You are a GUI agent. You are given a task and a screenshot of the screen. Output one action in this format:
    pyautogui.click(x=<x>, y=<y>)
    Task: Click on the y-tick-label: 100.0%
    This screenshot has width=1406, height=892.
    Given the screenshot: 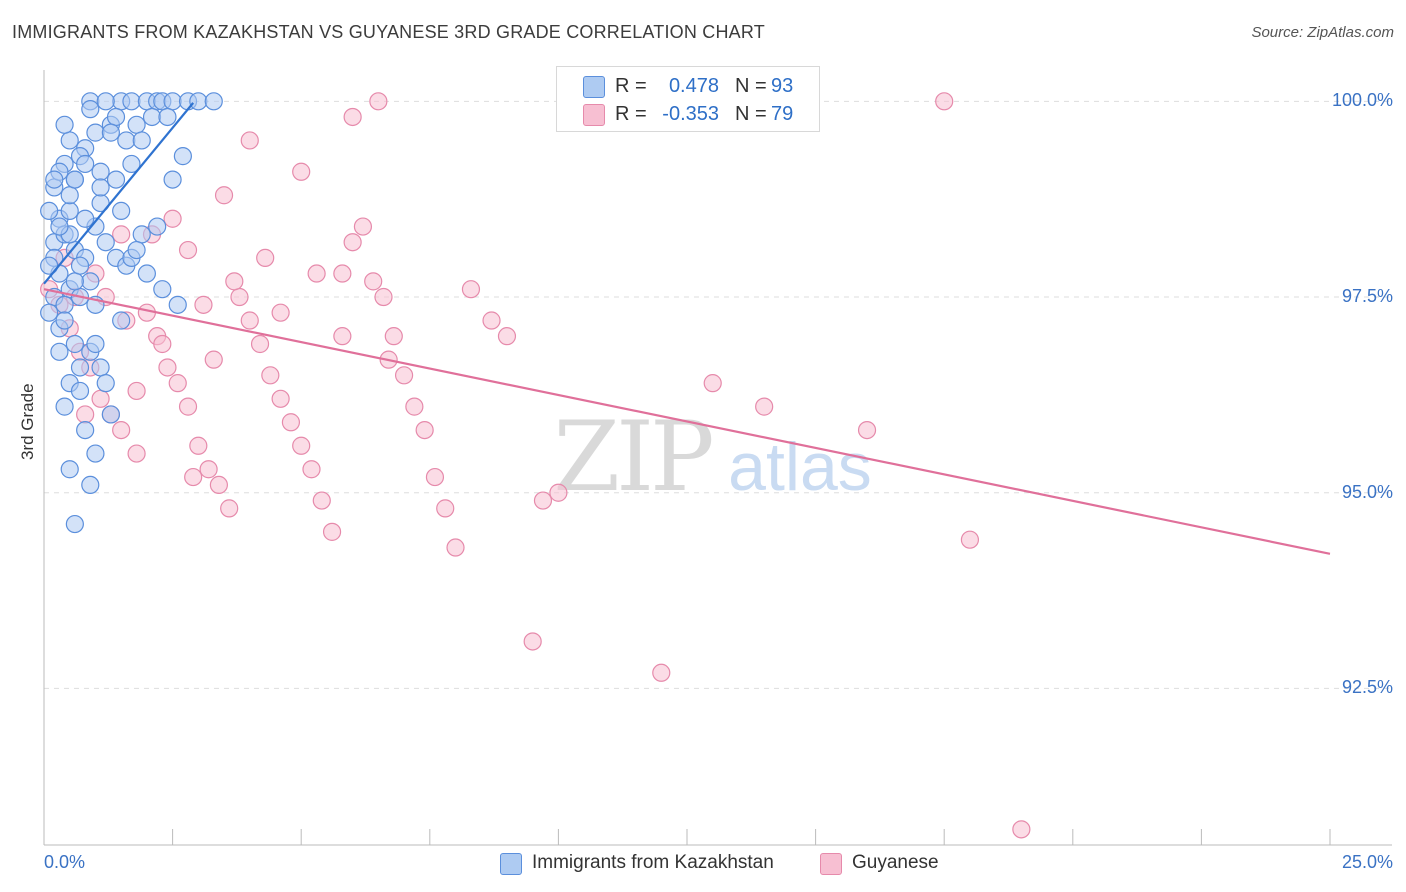 What is the action you would take?
    pyautogui.click(x=1362, y=100)
    